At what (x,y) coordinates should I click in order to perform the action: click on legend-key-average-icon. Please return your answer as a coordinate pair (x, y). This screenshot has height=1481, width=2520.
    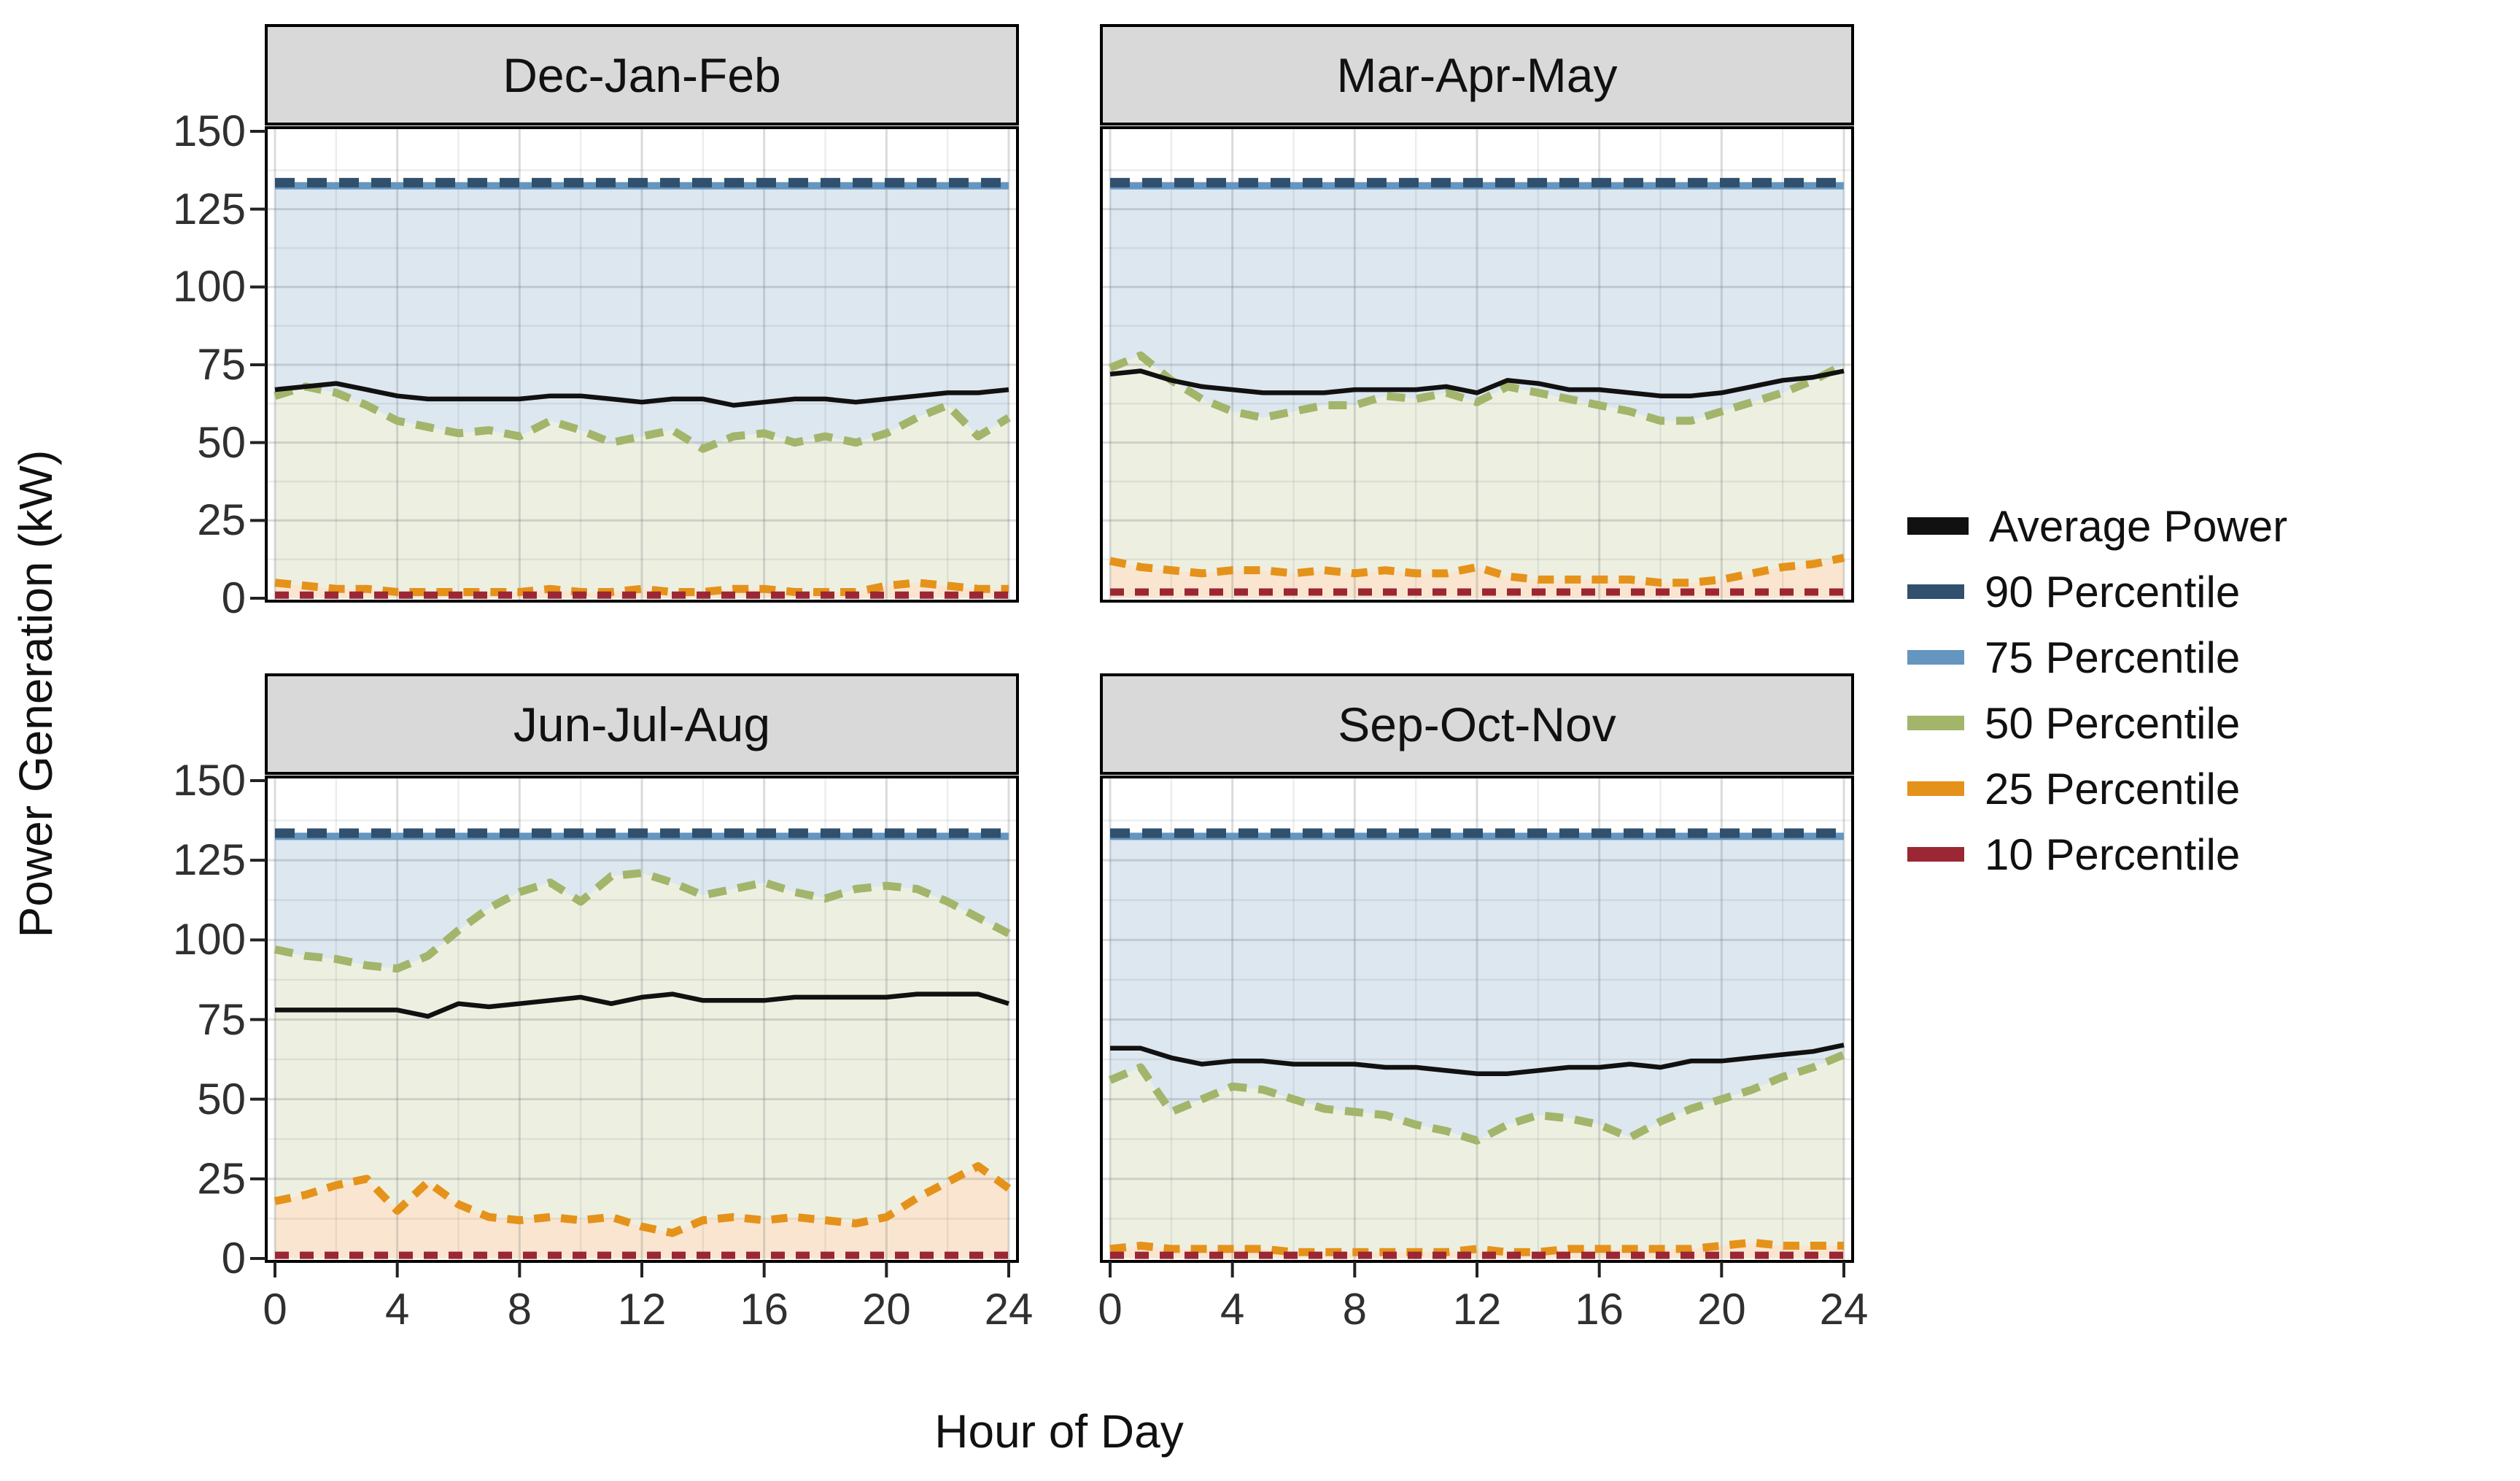
    Looking at the image, I should click on (1938, 526).